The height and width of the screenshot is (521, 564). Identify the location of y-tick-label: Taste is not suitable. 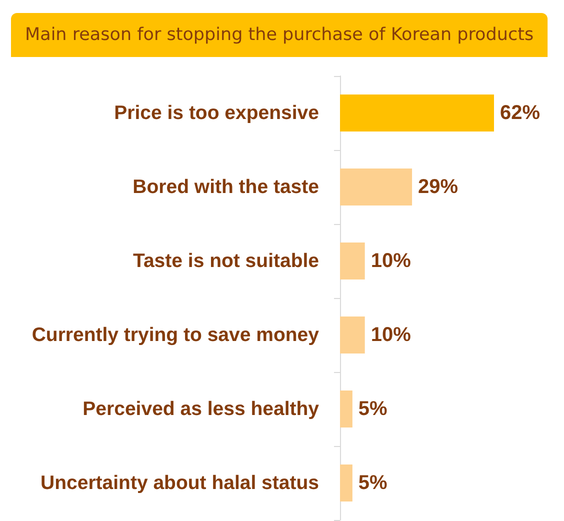
(226, 261).